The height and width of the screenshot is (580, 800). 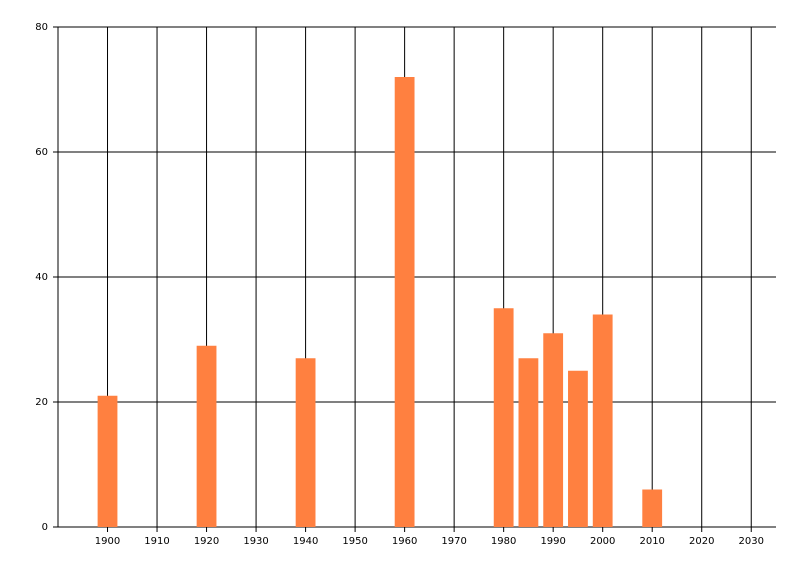 I want to click on x-tick-label: 2030, so click(x=751, y=541).